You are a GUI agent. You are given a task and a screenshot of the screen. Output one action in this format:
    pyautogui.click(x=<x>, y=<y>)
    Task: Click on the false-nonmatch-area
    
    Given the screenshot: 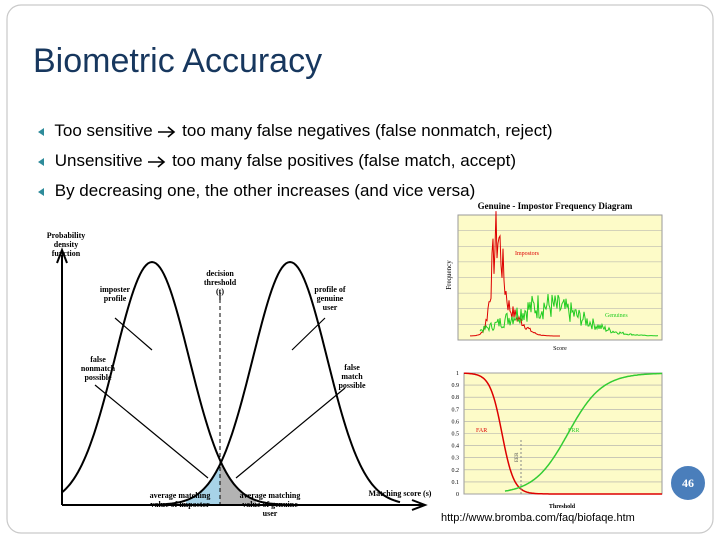 What is the action you would take?
    pyautogui.click(x=203, y=484)
    